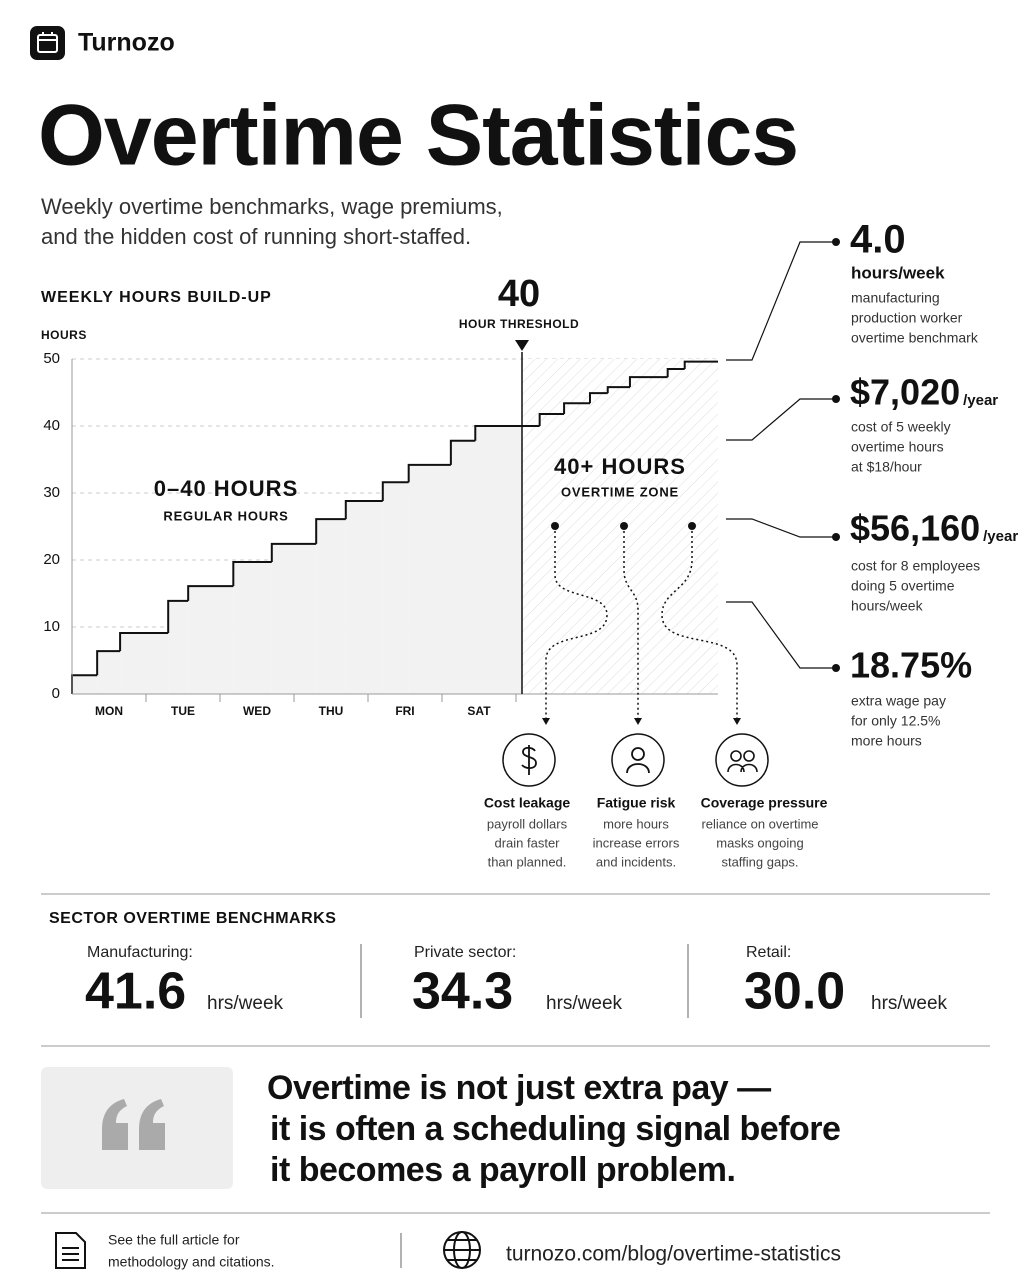 Image resolution: width=1024 pixels, height=1280 pixels. I want to click on globe-icon, so click(462, 1250).